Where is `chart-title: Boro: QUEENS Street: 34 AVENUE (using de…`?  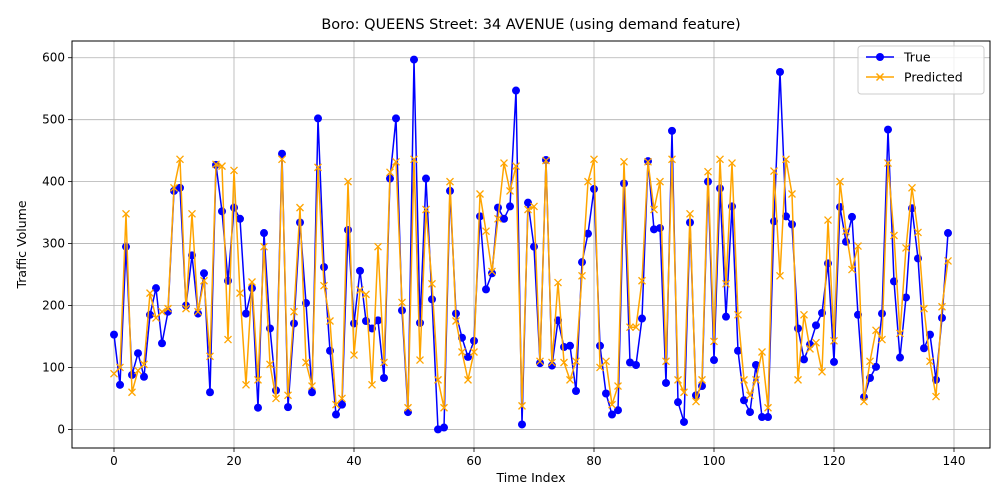 chart-title: Boro: QUEENS Street: 34 AVENUE (using de… is located at coordinates (530, 25).